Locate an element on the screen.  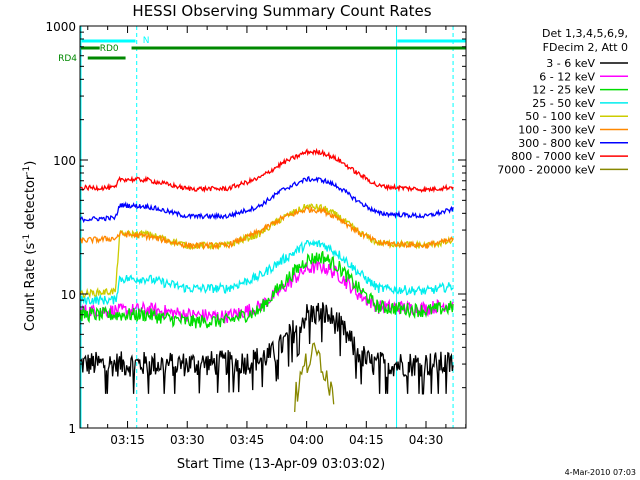
x-tick-label-5: 04:30 is located at coordinates (426, 440).